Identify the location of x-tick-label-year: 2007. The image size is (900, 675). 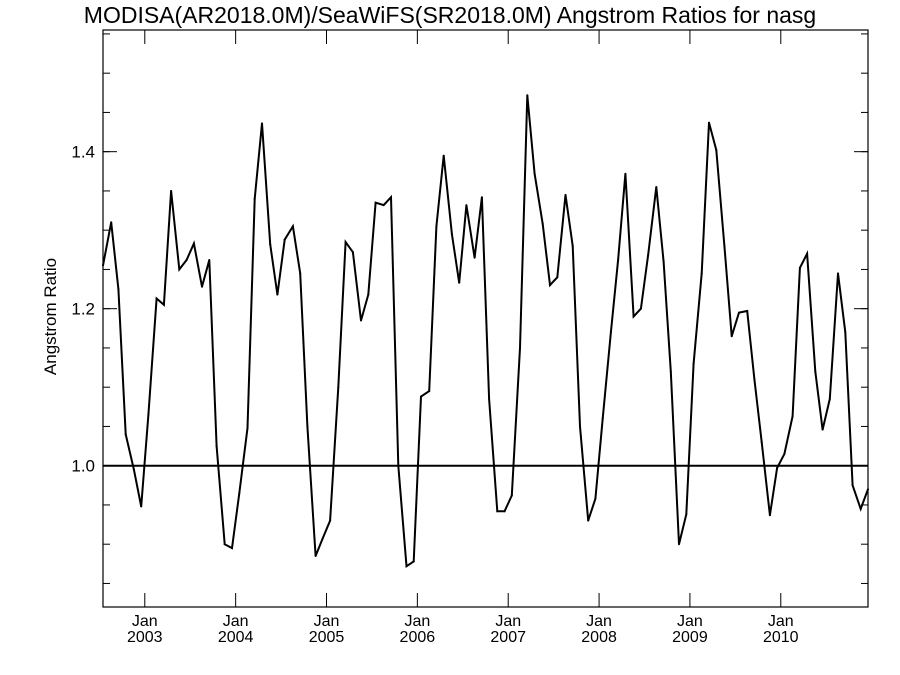
(508, 637).